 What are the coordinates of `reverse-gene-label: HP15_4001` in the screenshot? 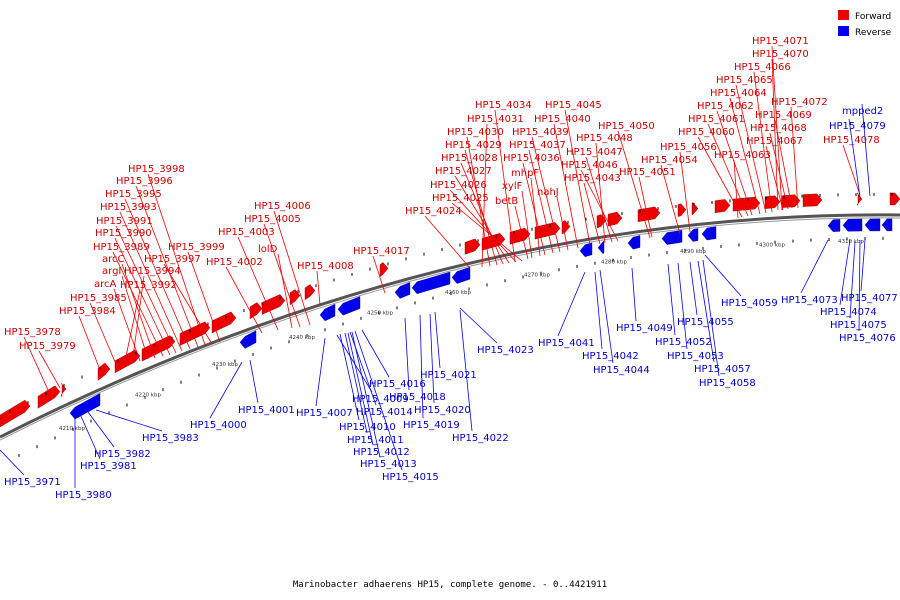 It's located at (266, 410).